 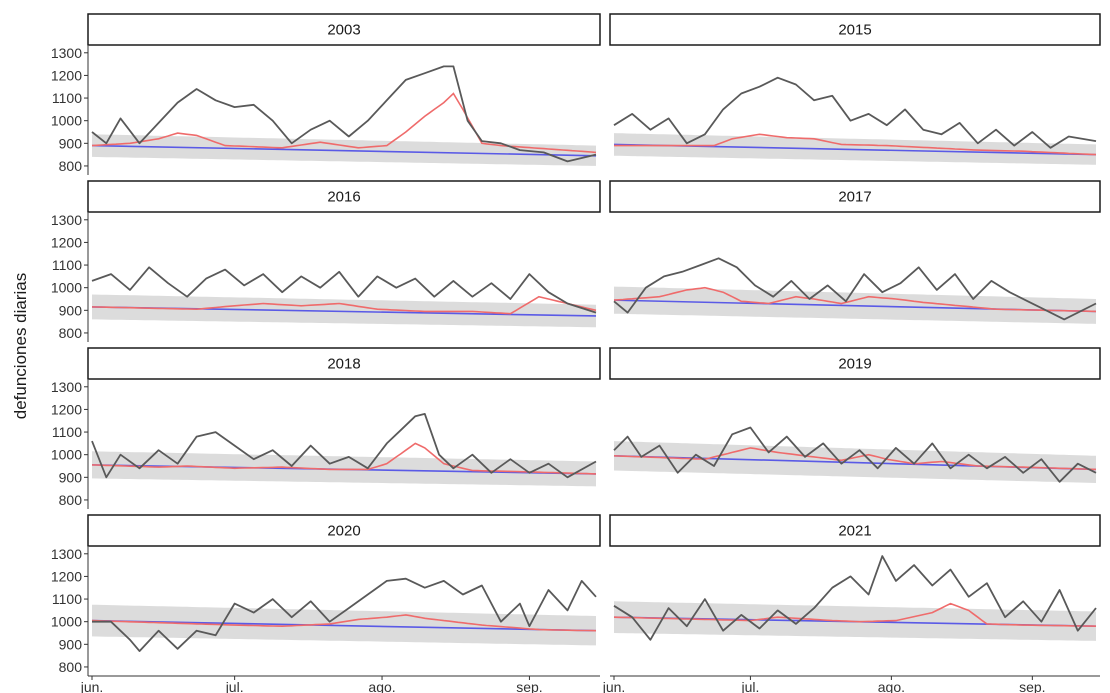 I want to click on strip-label-2003: 2003, so click(x=343, y=30).